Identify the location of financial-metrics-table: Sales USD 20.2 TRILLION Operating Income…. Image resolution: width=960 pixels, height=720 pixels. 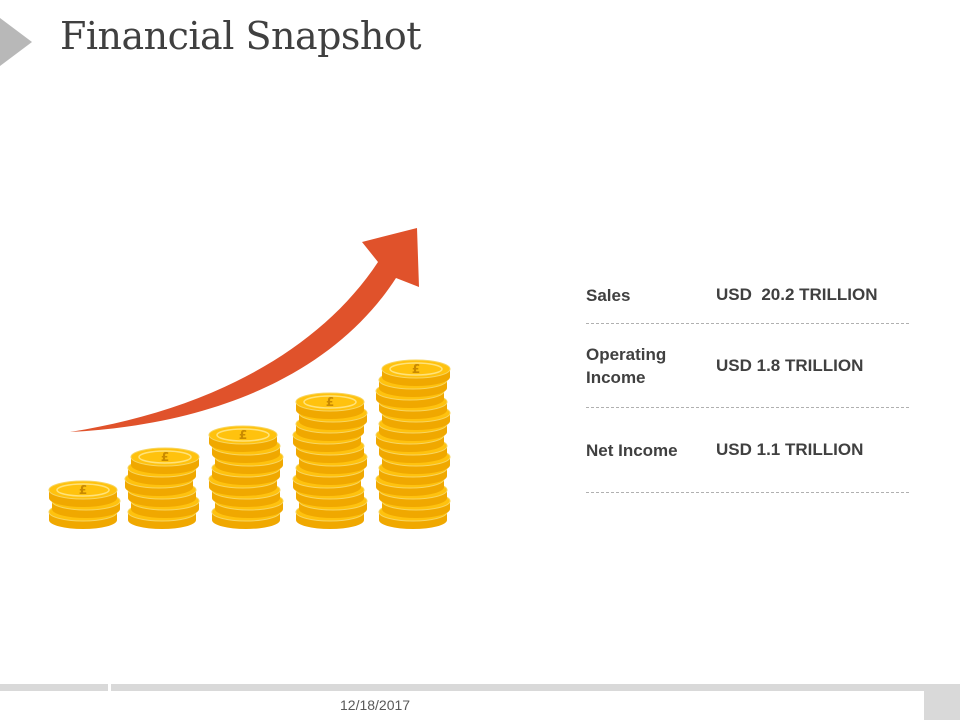
(747, 380).